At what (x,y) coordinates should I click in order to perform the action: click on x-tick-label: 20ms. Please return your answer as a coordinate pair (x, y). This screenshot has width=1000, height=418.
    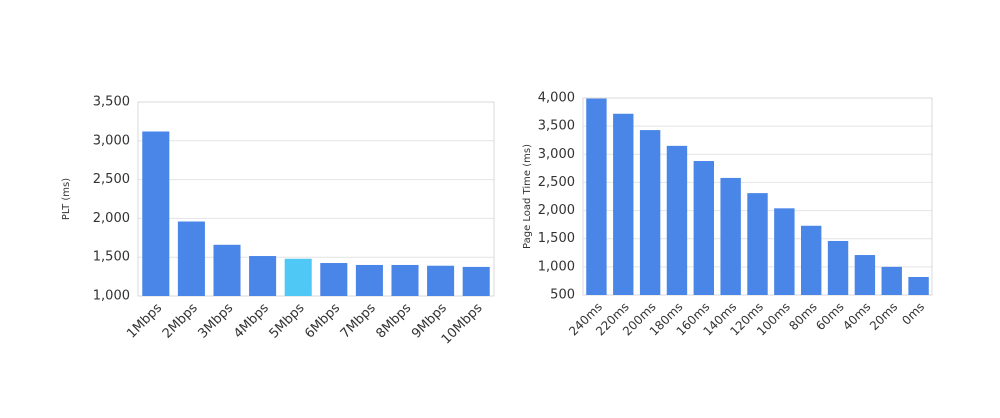
    Looking at the image, I should click on (883, 316).